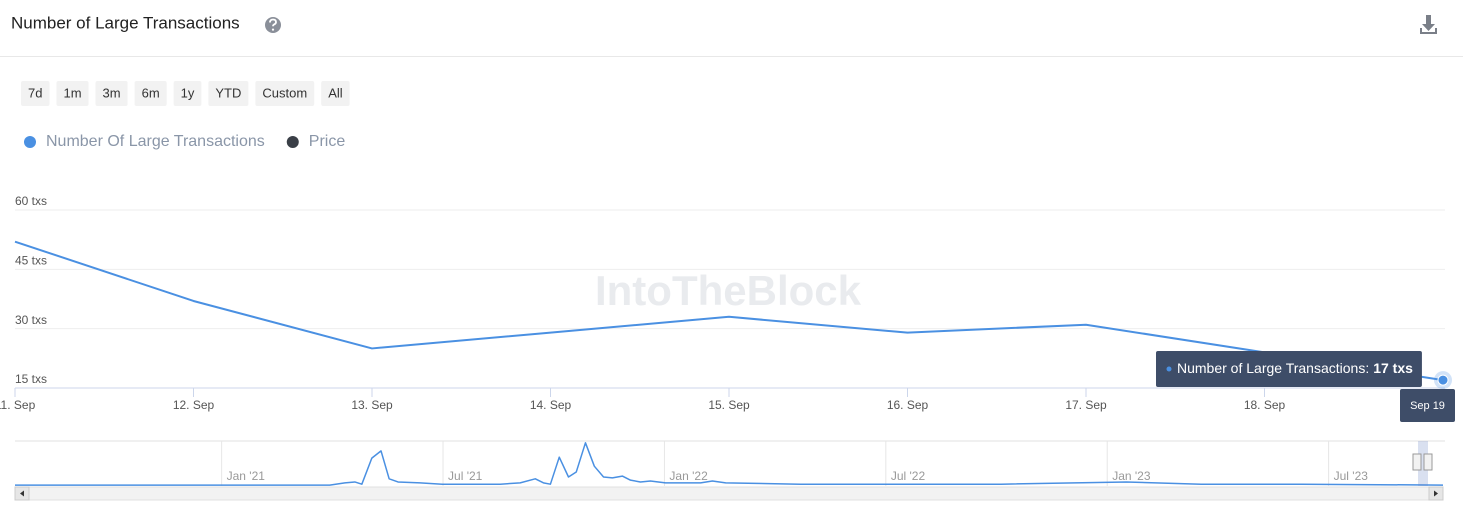 The width and height of the screenshot is (1463, 520). I want to click on hover-marker, so click(1443, 380).